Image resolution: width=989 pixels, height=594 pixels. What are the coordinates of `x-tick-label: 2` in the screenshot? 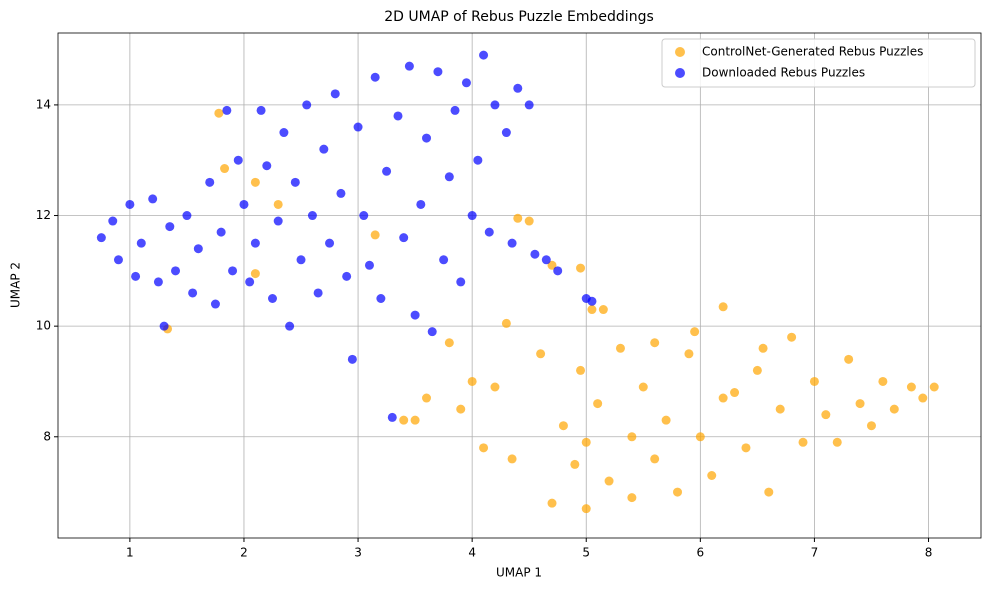 It's located at (244, 553).